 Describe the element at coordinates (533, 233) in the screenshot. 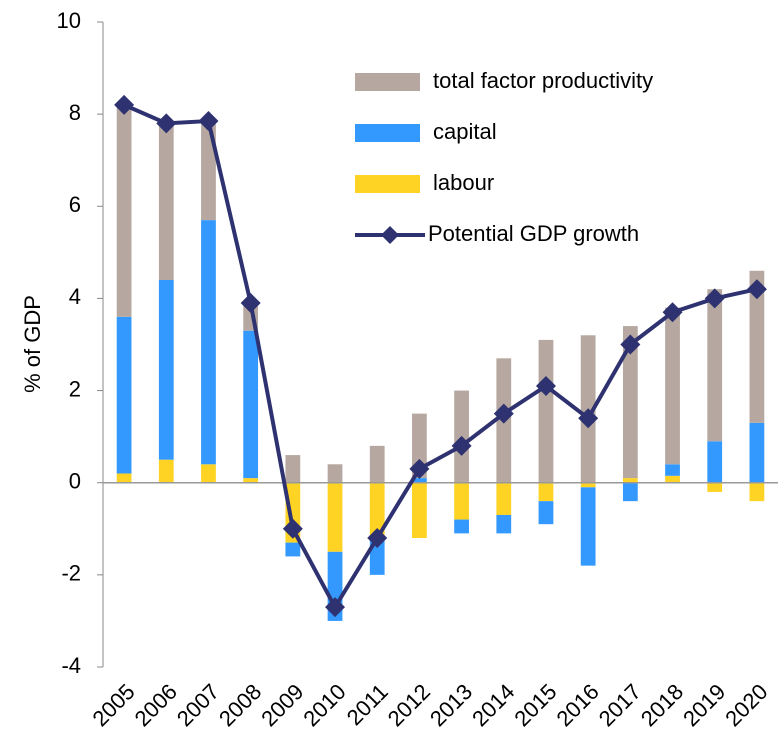

I see `legend-label: Potential GDP growth` at that location.